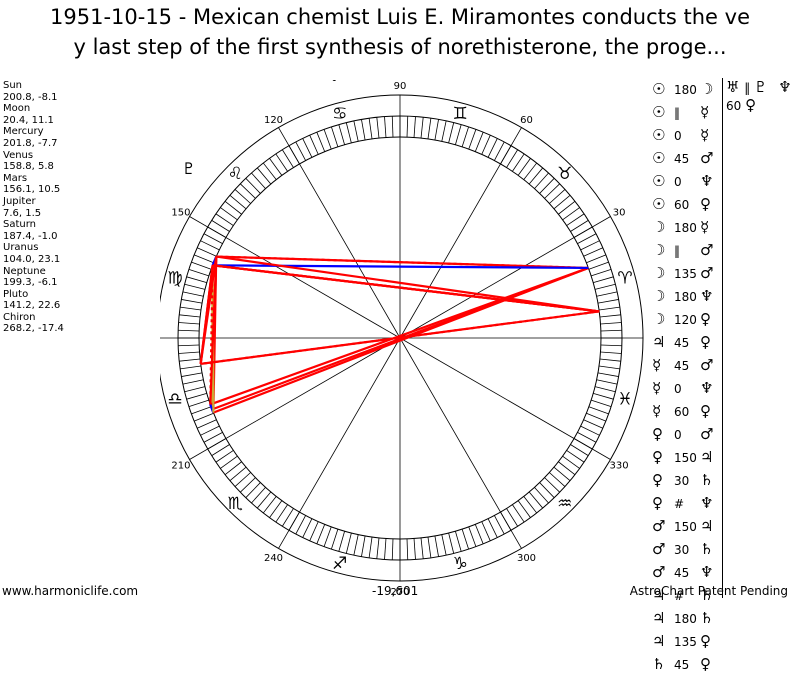 This screenshot has height=677, width=800. I want to click on zodiac-sign-icon: ♎, so click(174, 399).